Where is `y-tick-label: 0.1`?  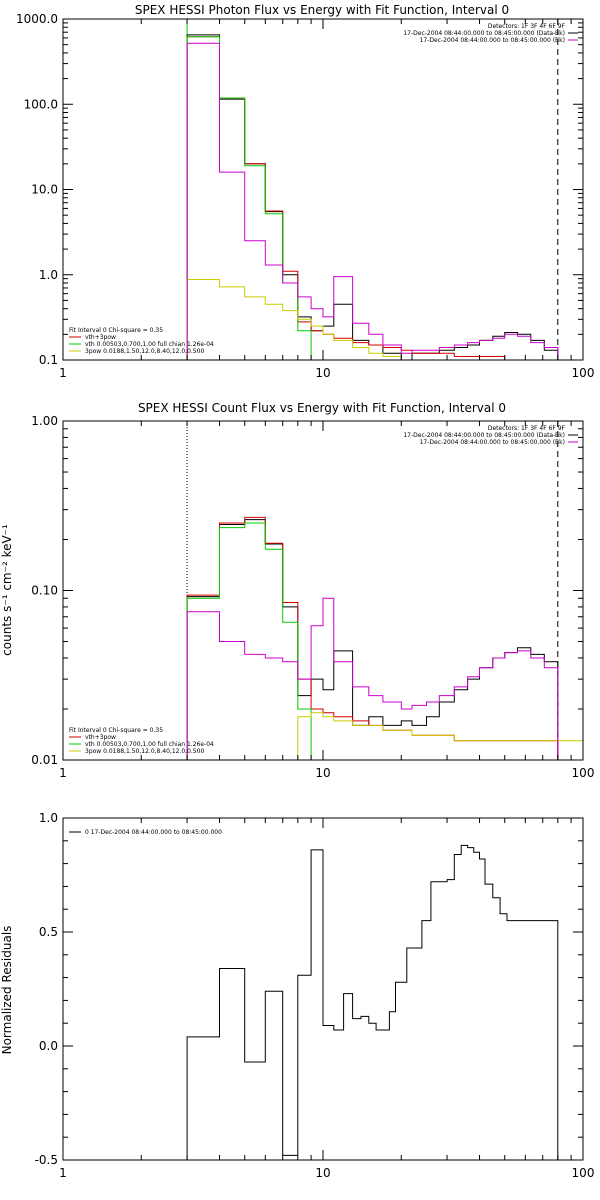
y-tick-label: 0.1 is located at coordinates (48, 360).